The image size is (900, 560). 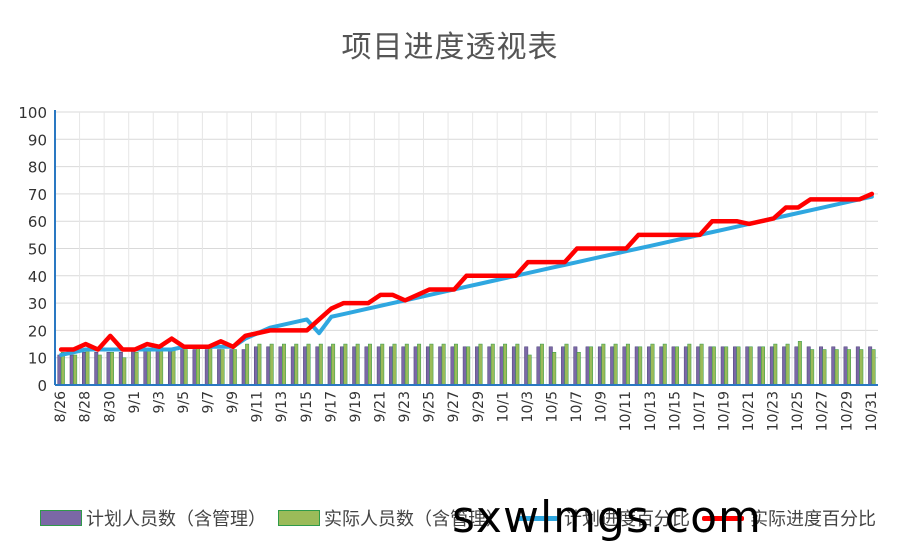 I want to click on x-tick-label: 9/13, so click(x=282, y=406).